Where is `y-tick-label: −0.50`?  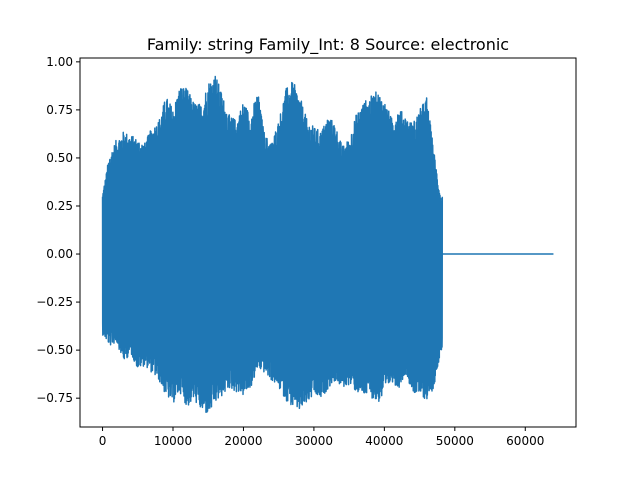
y-tick-label: −0.50 is located at coordinates (54, 350).